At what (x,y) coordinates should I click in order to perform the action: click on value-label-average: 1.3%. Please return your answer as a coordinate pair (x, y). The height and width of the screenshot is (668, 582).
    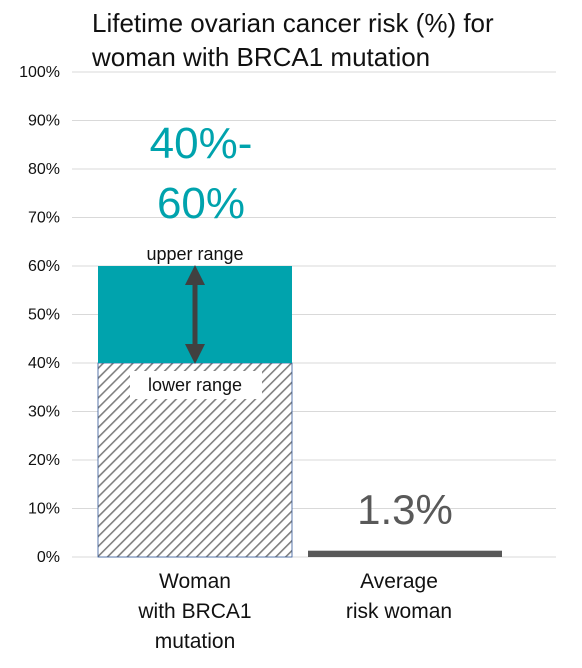
    Looking at the image, I should click on (405, 509).